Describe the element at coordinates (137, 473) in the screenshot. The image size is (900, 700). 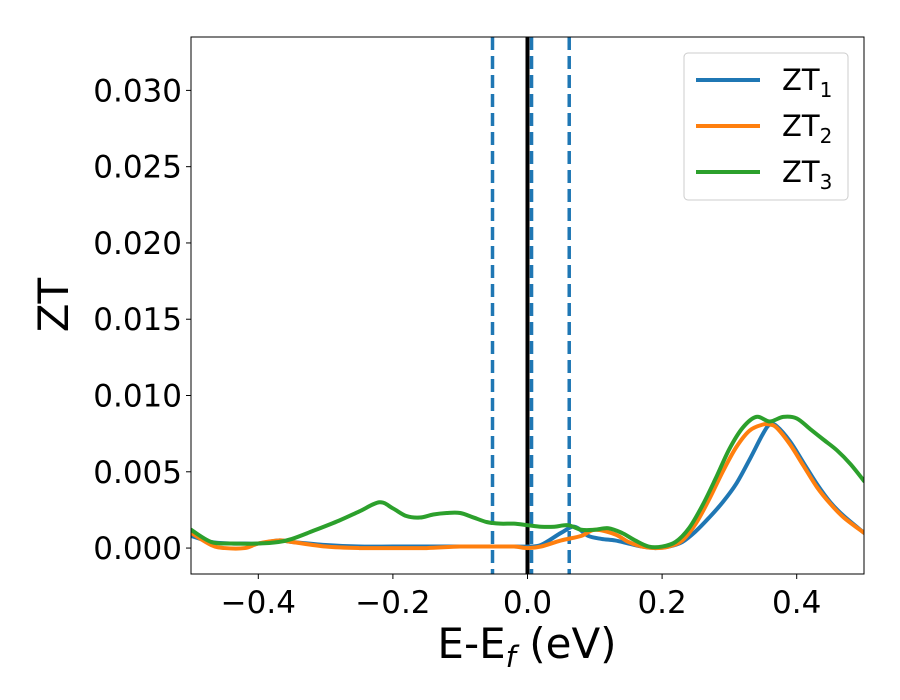
I see `y-tick-label: 0.005` at that location.